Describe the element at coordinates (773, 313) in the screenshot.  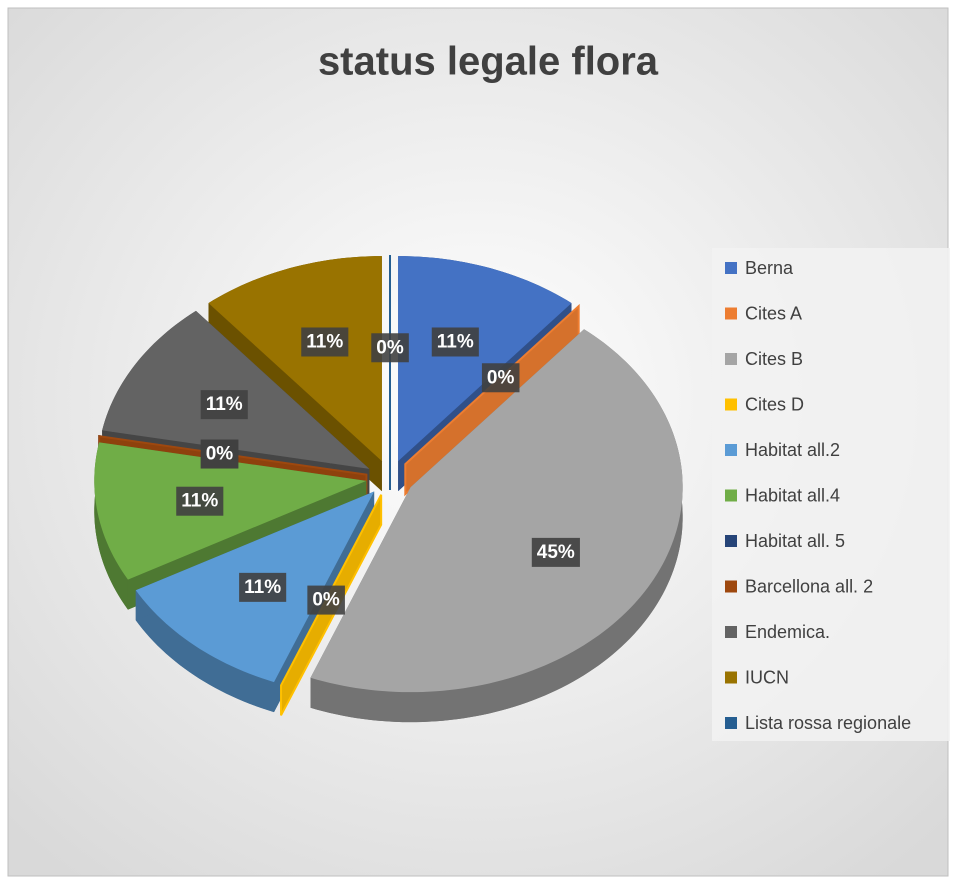
I see `legend-label: Cites A` at that location.